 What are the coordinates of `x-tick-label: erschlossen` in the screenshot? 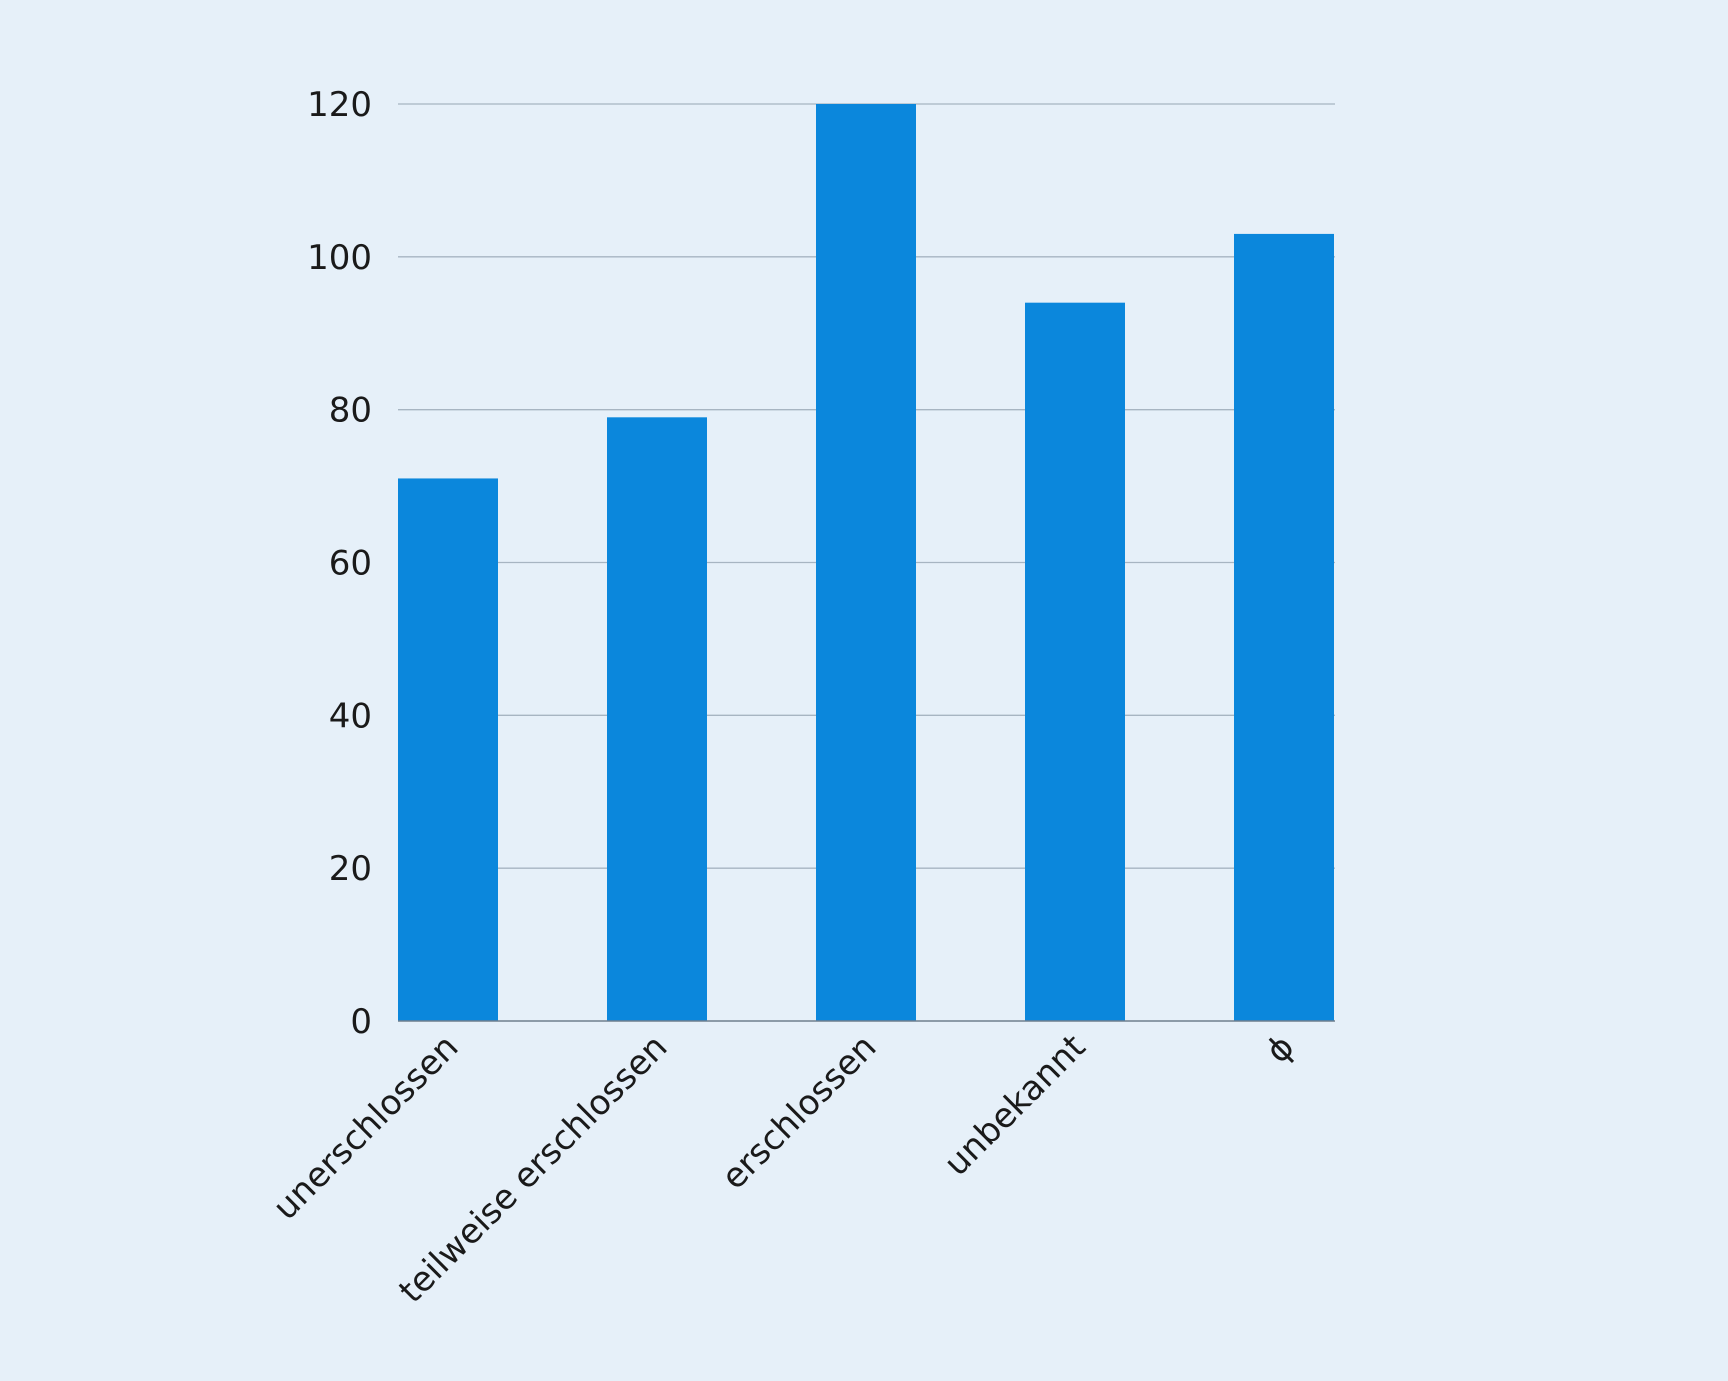 It's located at (799, 1112).